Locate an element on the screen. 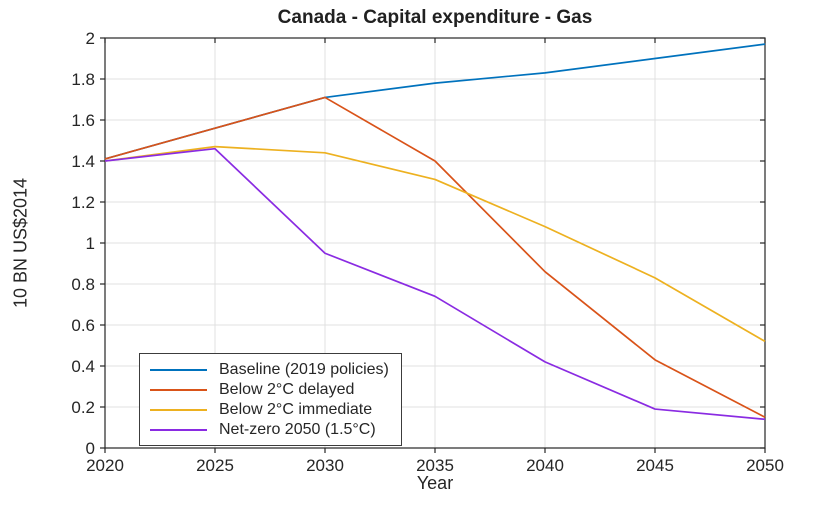 This screenshot has height=506, width=840. x-tick-label: 2035 is located at coordinates (435, 465).